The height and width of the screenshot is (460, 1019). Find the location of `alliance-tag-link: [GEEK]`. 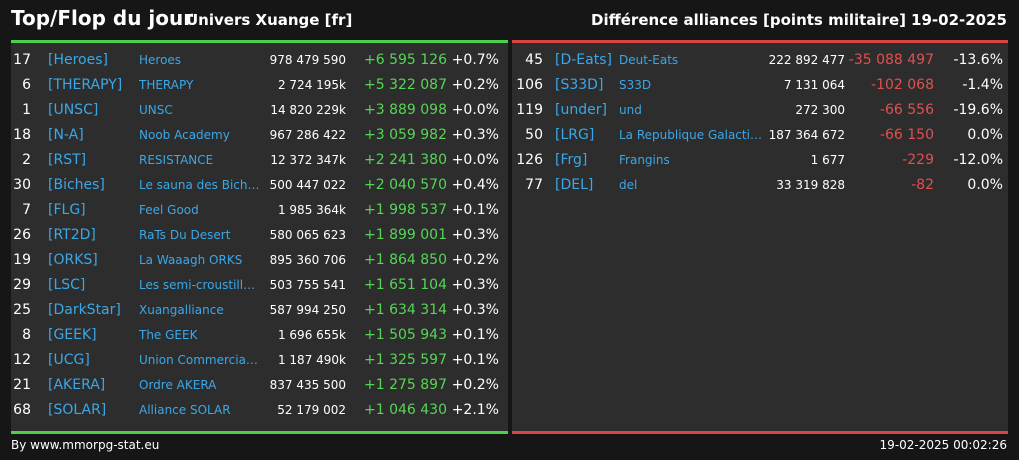

alliance-tag-link: [GEEK] is located at coordinates (72, 335).